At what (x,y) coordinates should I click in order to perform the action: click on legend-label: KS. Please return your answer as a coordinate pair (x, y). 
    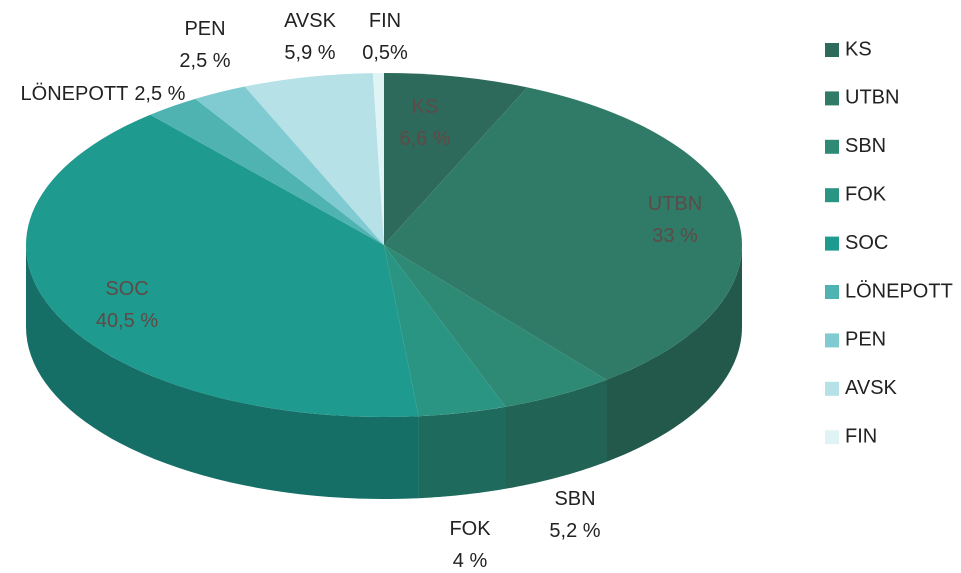
    Looking at the image, I should click on (858, 49).